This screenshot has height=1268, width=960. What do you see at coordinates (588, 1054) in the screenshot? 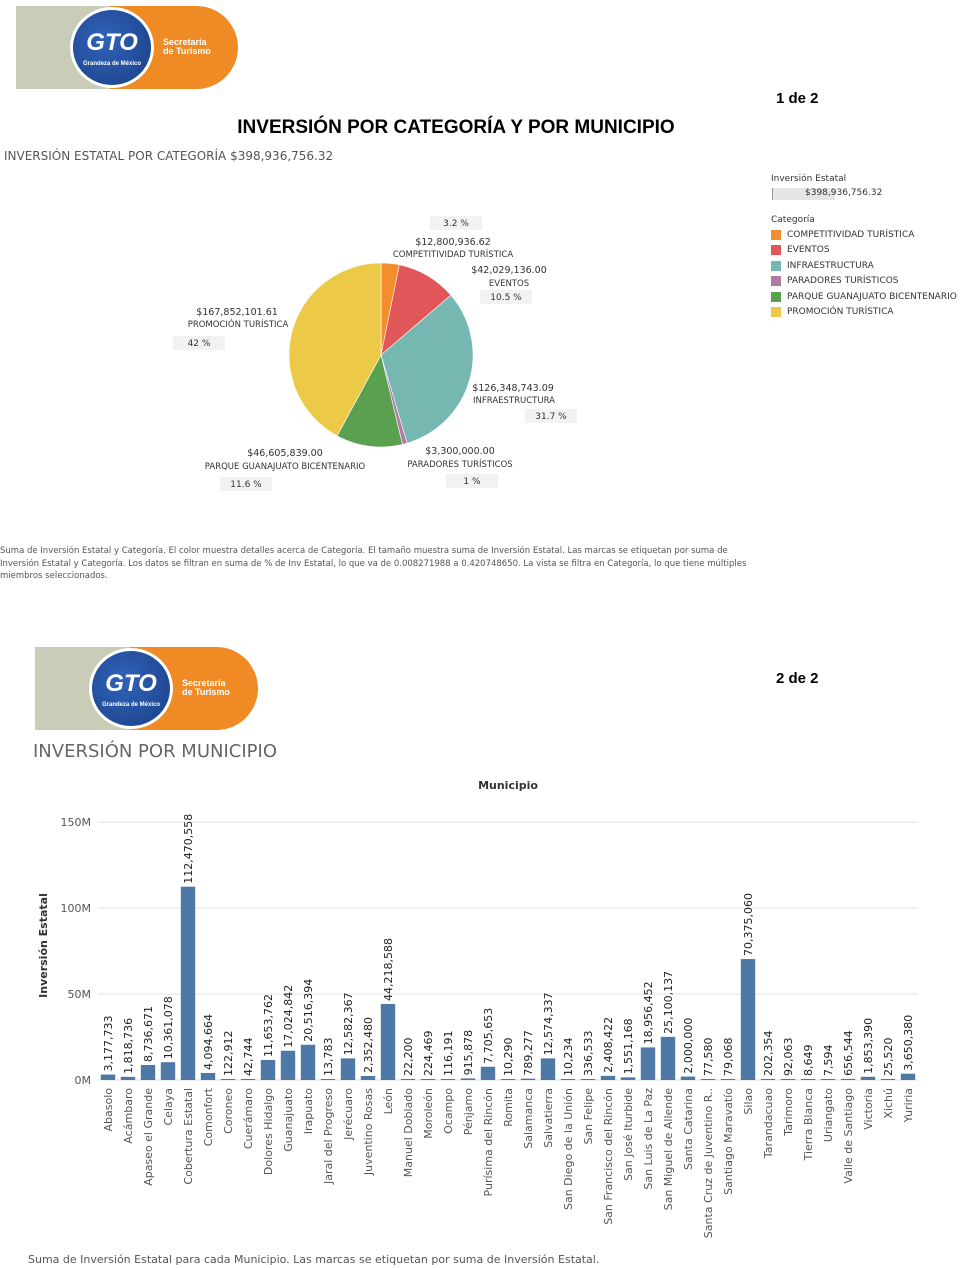
I see `bar-value-label: 336,533` at bounding box center [588, 1054].